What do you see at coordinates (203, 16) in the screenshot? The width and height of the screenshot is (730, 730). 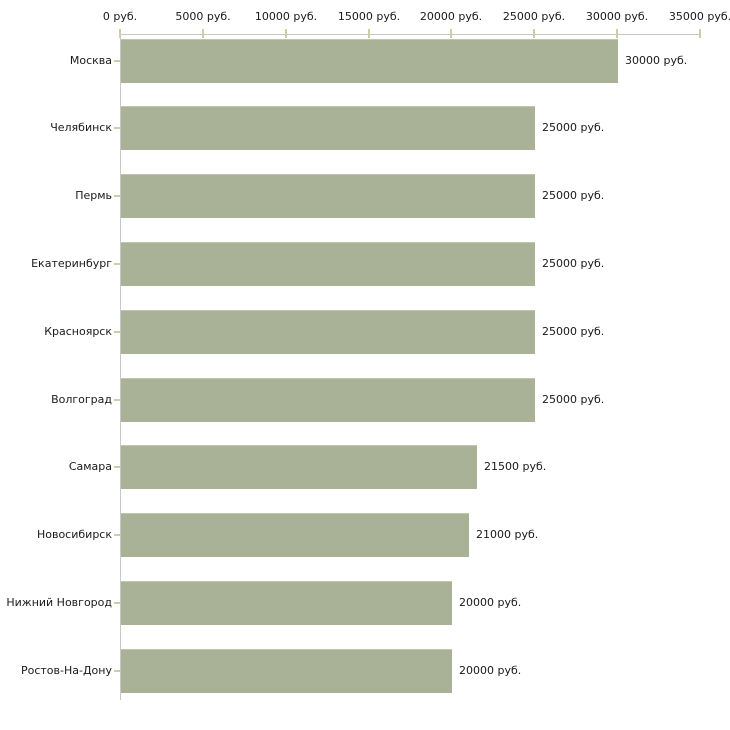 I see `x-axis-tick-label: 5000 руб.` at bounding box center [203, 16].